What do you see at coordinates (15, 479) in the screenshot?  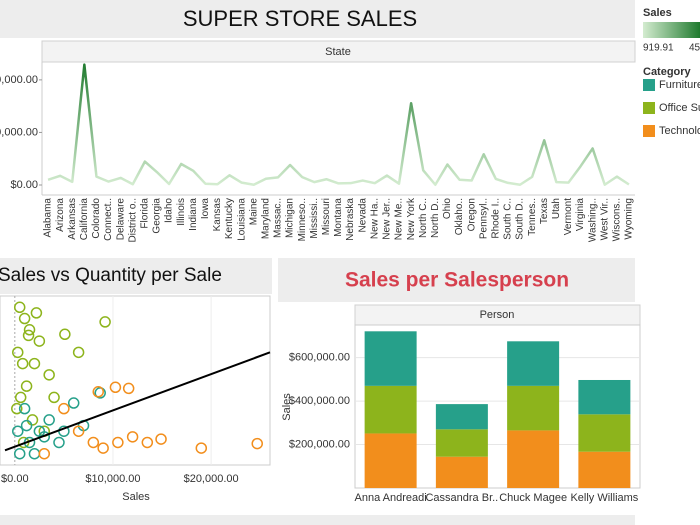 I see `x-tick-label: $0.00` at bounding box center [15, 479].